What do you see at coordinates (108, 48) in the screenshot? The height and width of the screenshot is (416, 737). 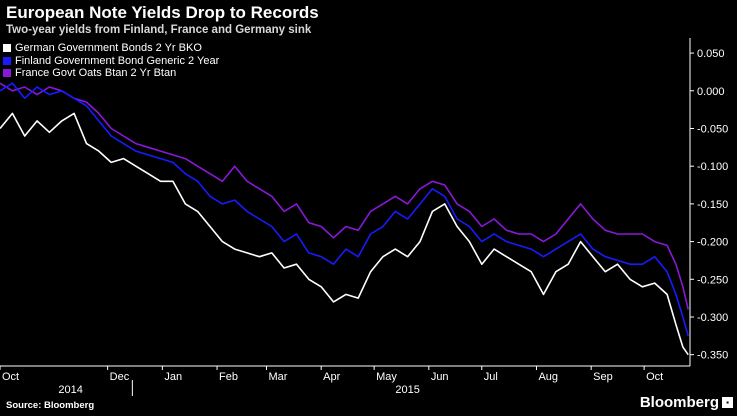 I see `legend-label-german: German Government Bonds 2 Yr BKO` at bounding box center [108, 48].